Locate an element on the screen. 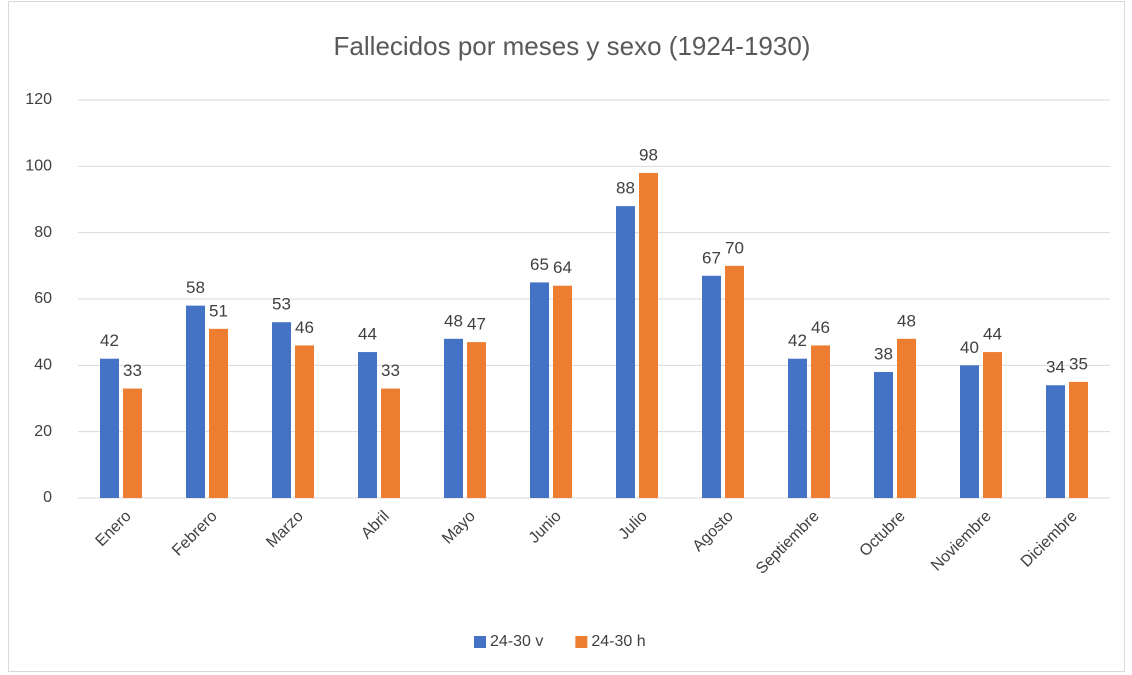 This screenshot has width=1132, height=675. y-tick-label: 0 is located at coordinates (47, 497).